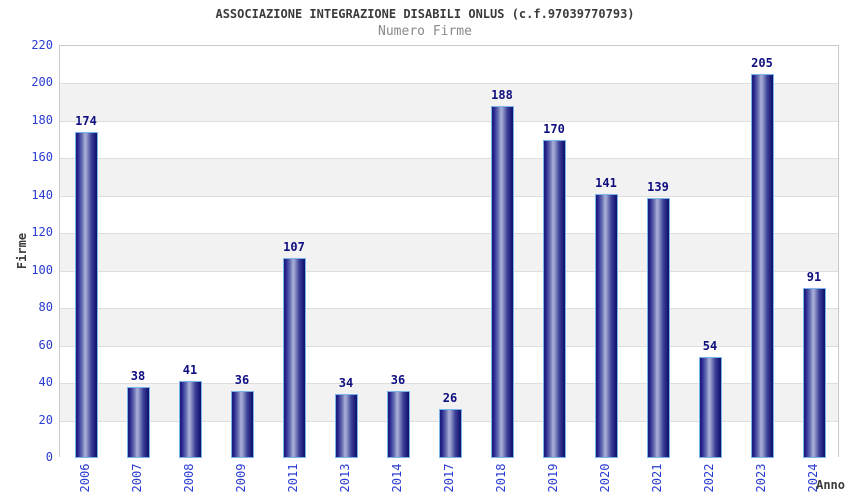 This screenshot has width=850, height=500. I want to click on bar-2011, so click(294, 357).